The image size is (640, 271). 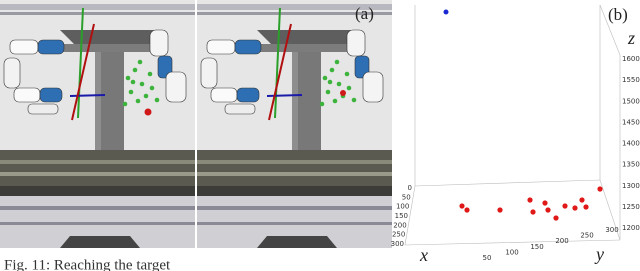 I want to click on z-tick-label: 1350, so click(x=631, y=165).